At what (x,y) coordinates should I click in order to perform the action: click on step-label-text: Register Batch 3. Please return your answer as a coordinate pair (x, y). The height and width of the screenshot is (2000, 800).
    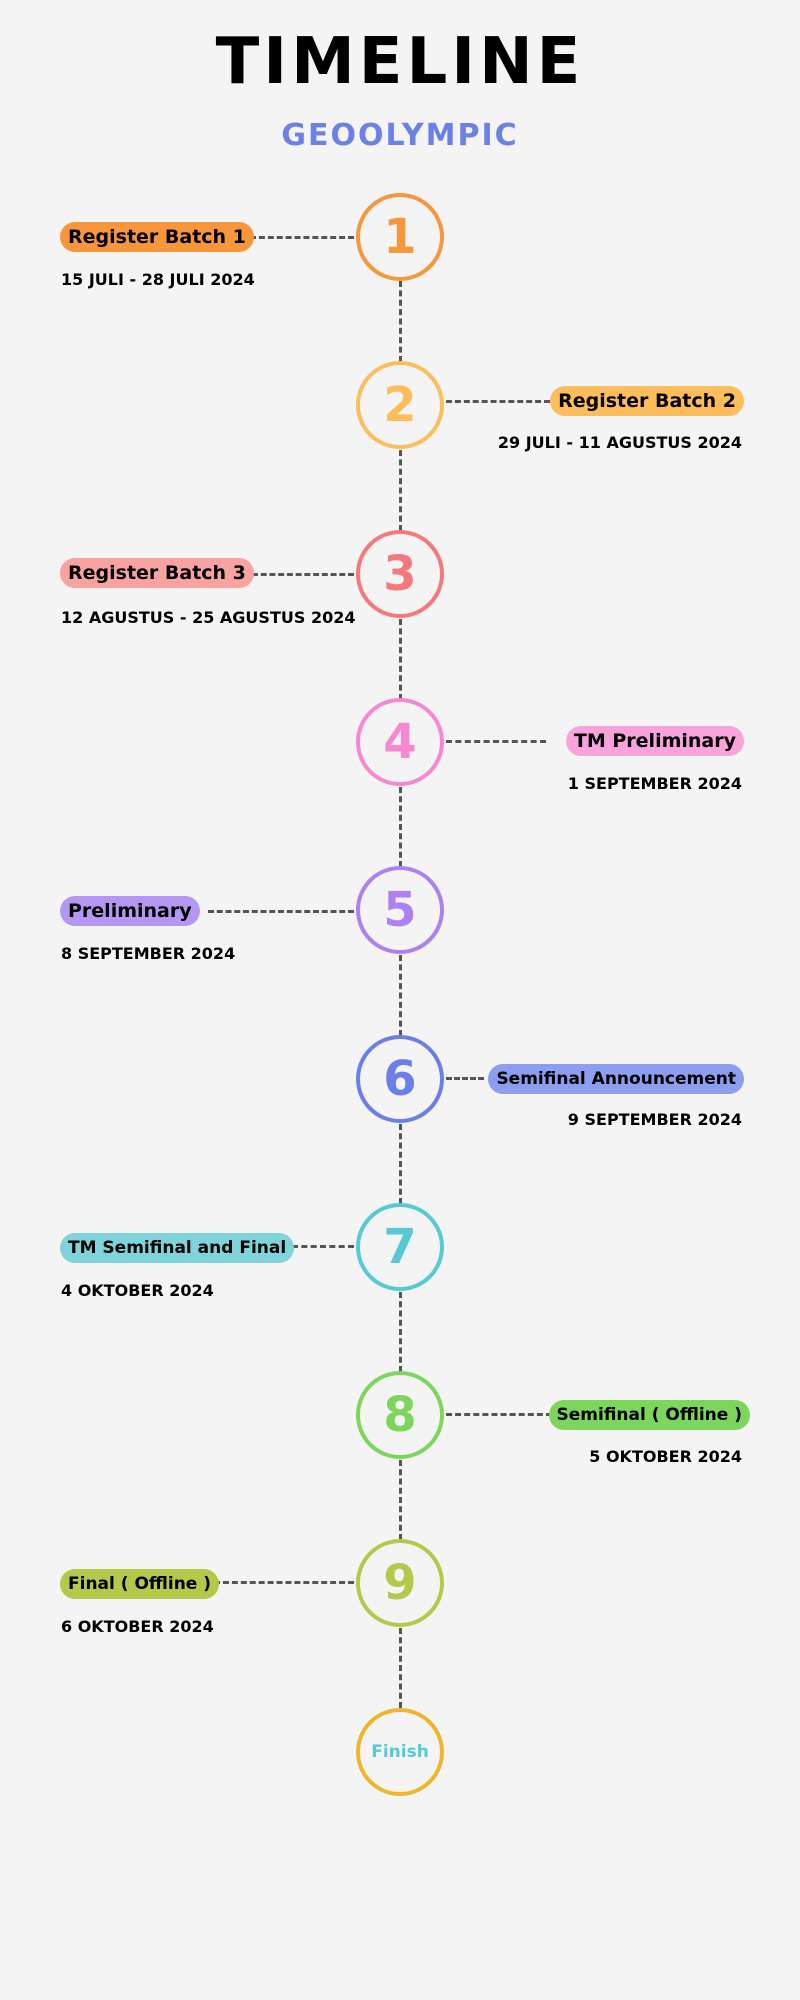
    Looking at the image, I should click on (157, 573).